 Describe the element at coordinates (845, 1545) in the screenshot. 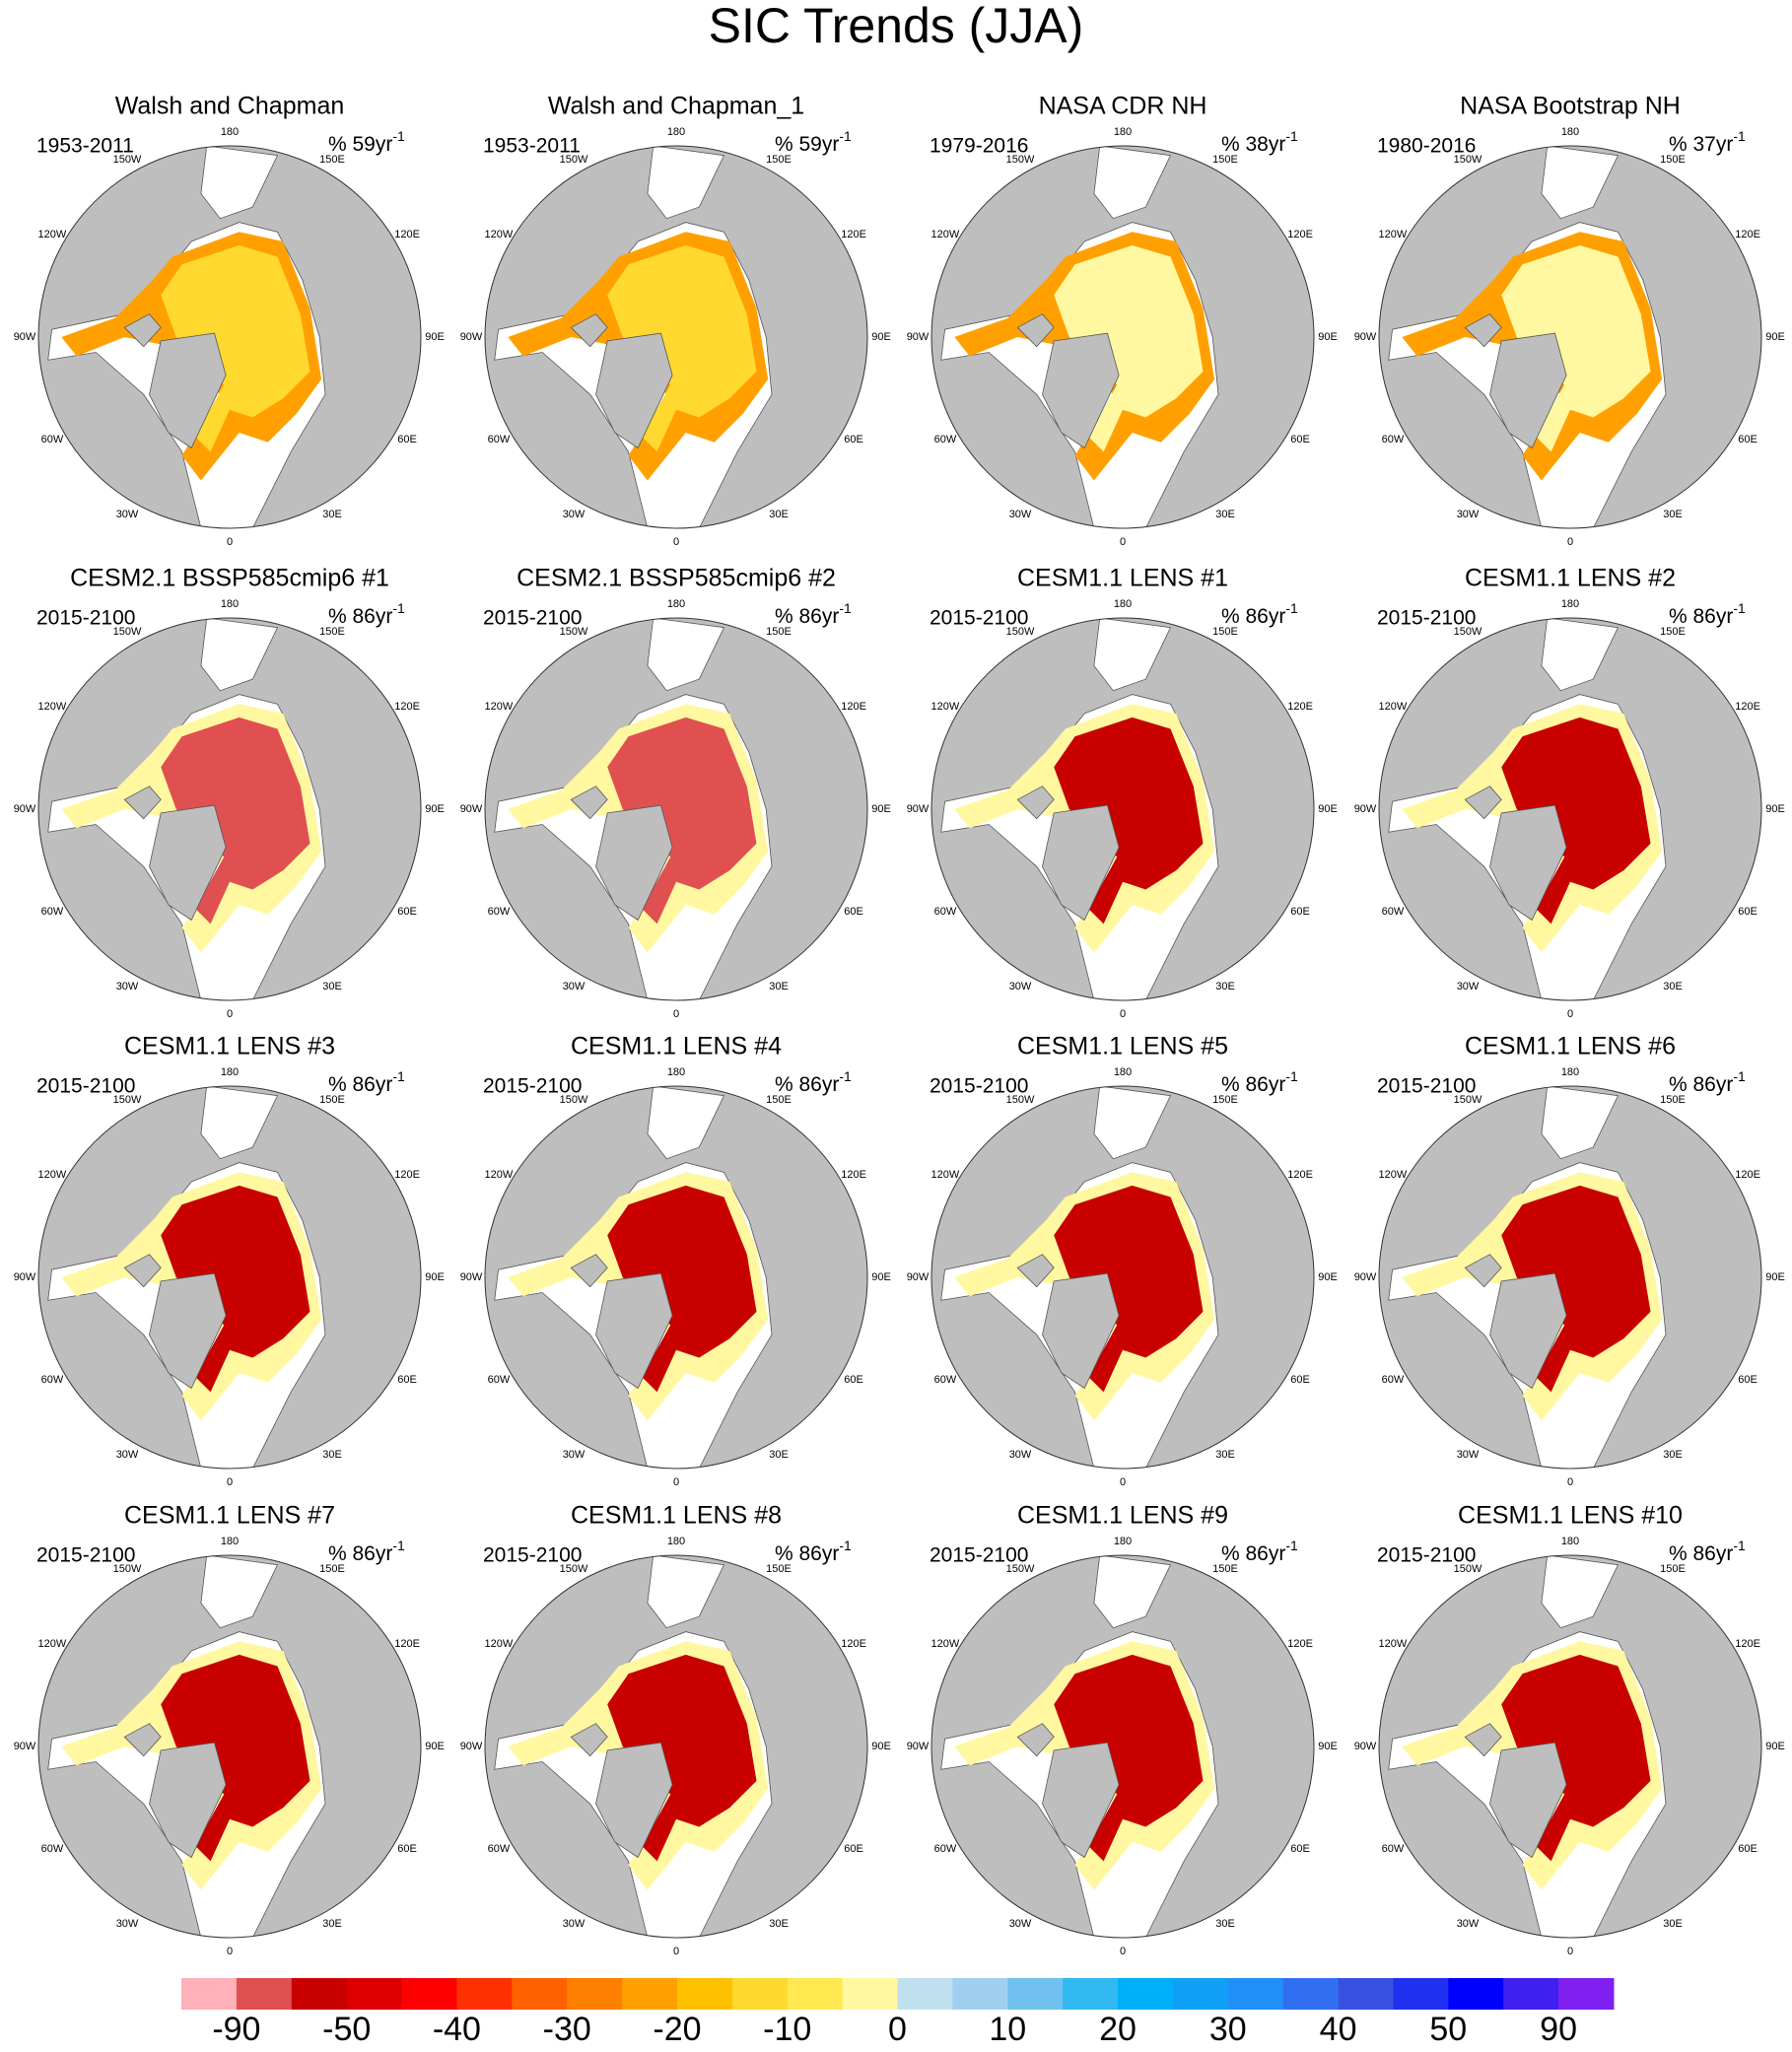

I see `trend-exponent: -1` at that location.